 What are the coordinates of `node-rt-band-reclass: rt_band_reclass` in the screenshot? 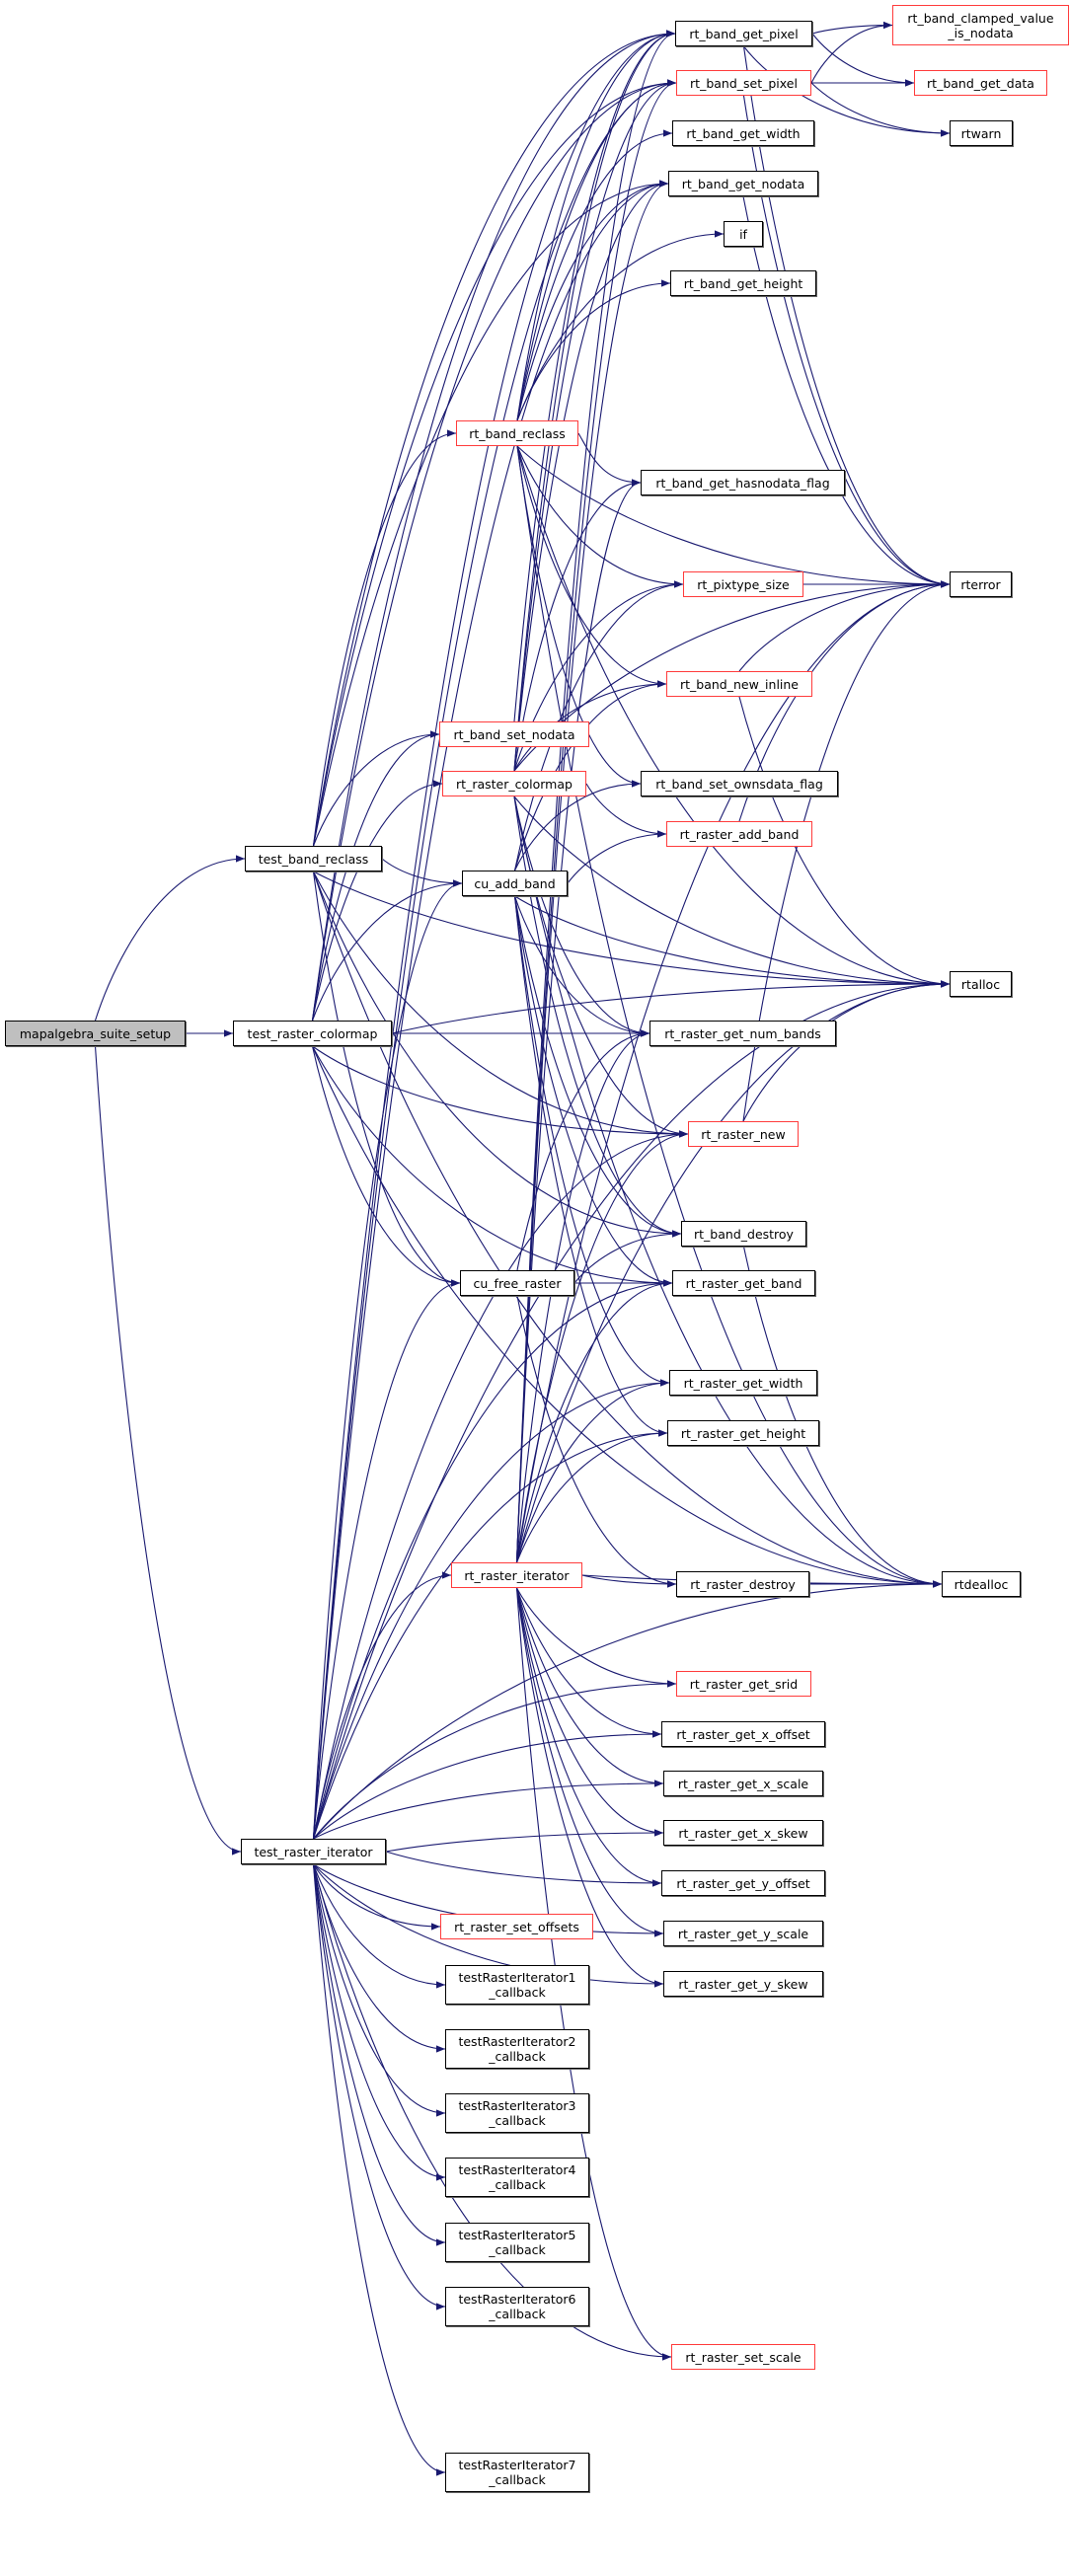 It's located at (517, 433).